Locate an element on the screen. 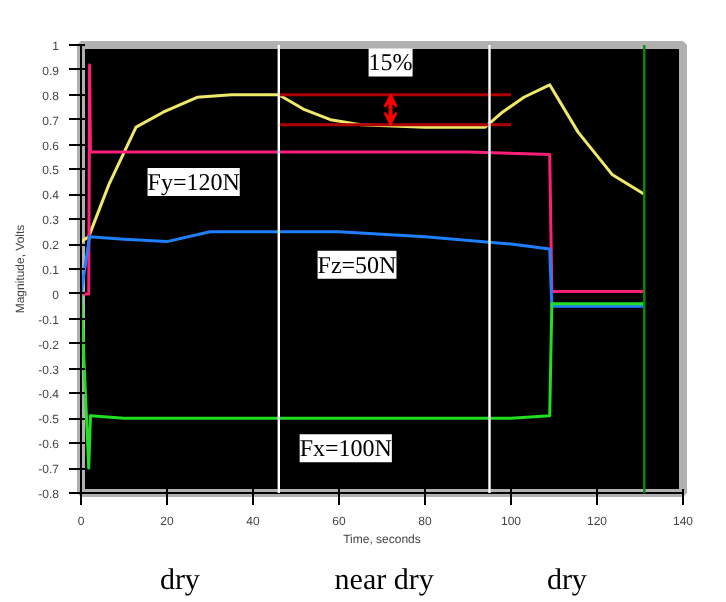 The width and height of the screenshot is (726, 602). series-label: Fx=100N is located at coordinates (346, 448).